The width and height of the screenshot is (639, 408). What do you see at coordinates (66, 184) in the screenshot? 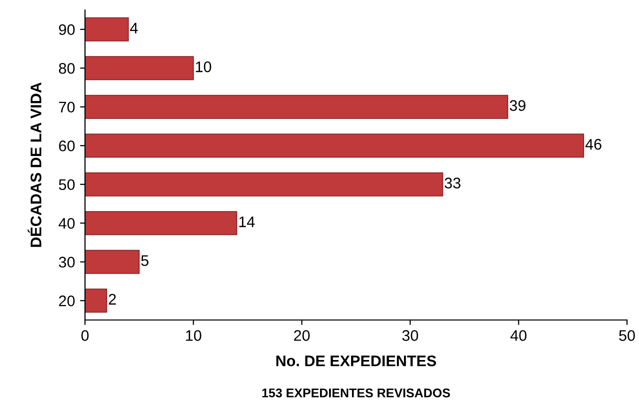
I see `y-tick-label: 50` at bounding box center [66, 184].